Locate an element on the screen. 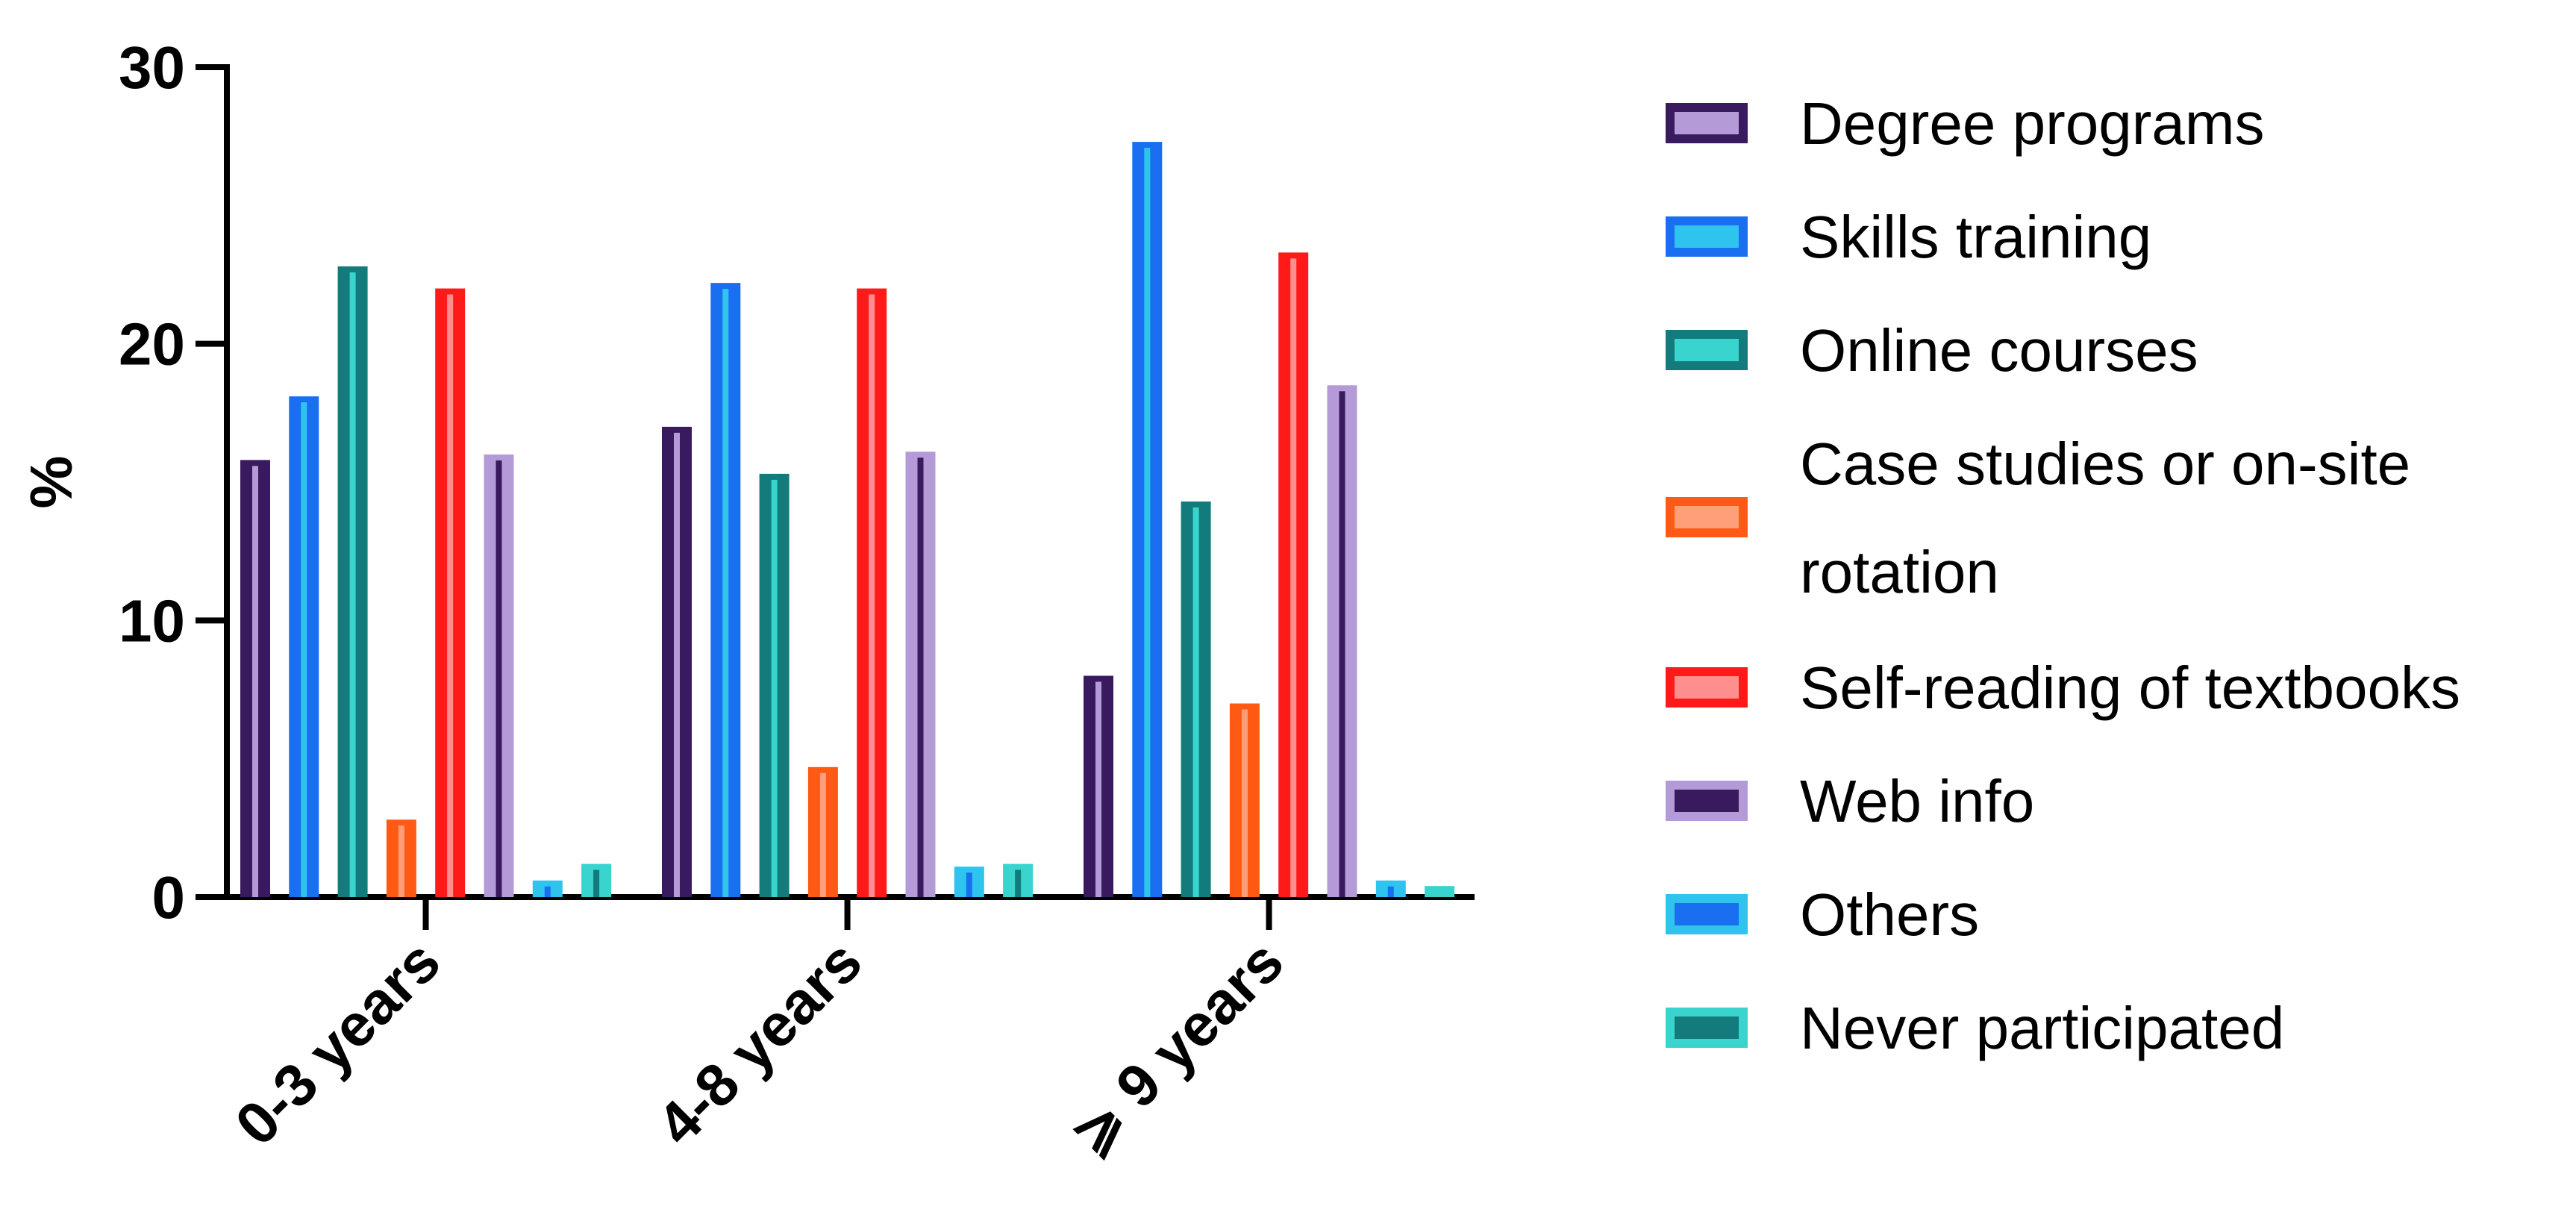 Image resolution: width=2576 pixels, height=1218 pixels. bar-never-participated-4-8-years is located at coordinates (1018, 880).